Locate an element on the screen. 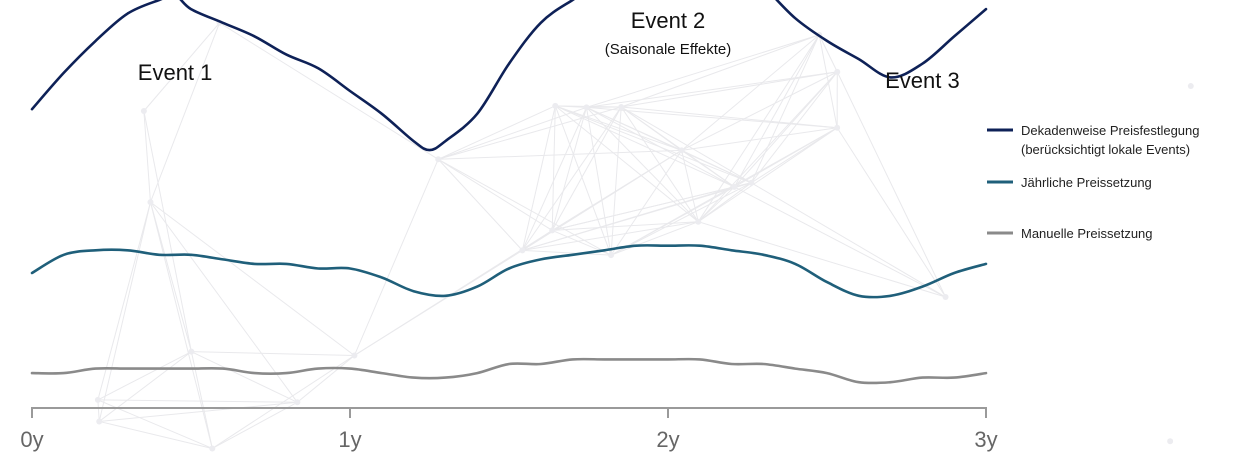  legend-label-2: Jährliche Preissetzung is located at coordinates (1086, 182).